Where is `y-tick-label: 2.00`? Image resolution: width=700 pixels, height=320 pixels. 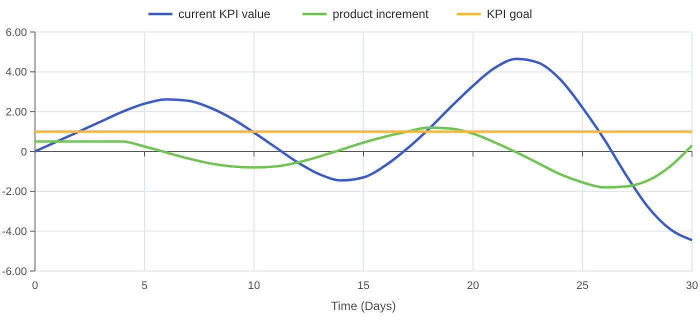 y-tick-label: 2.00 is located at coordinates (16, 112).